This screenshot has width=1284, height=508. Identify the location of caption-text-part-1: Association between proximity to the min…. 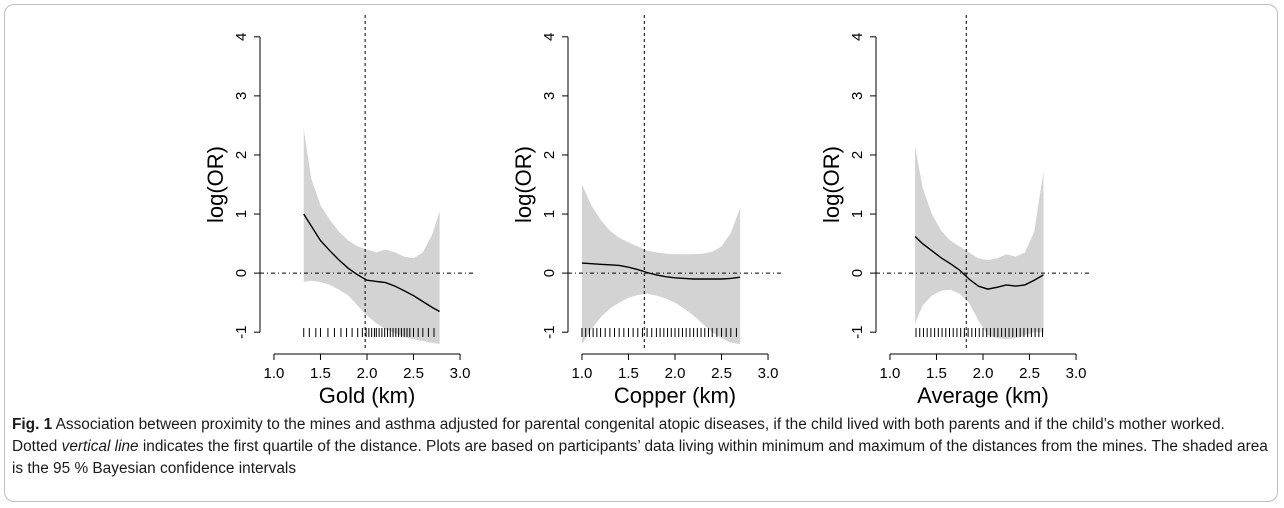
(618, 435).